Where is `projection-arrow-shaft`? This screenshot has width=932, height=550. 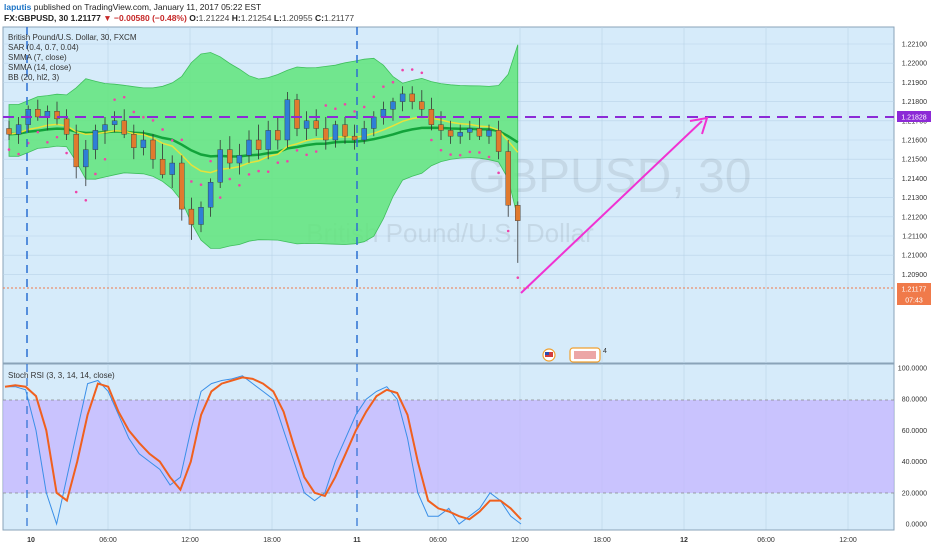 projection-arrow-shaft is located at coordinates (611, 207).